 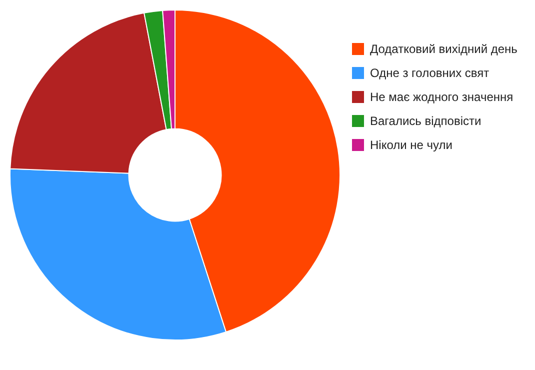 I want to click on legend-label: Не має жодного значення, so click(x=442, y=97).